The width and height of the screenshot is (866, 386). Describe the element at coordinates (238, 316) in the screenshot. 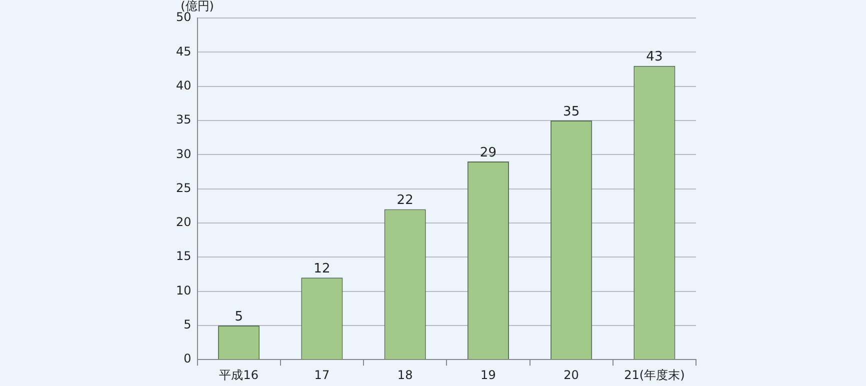

I see `data-label: 5` at that location.